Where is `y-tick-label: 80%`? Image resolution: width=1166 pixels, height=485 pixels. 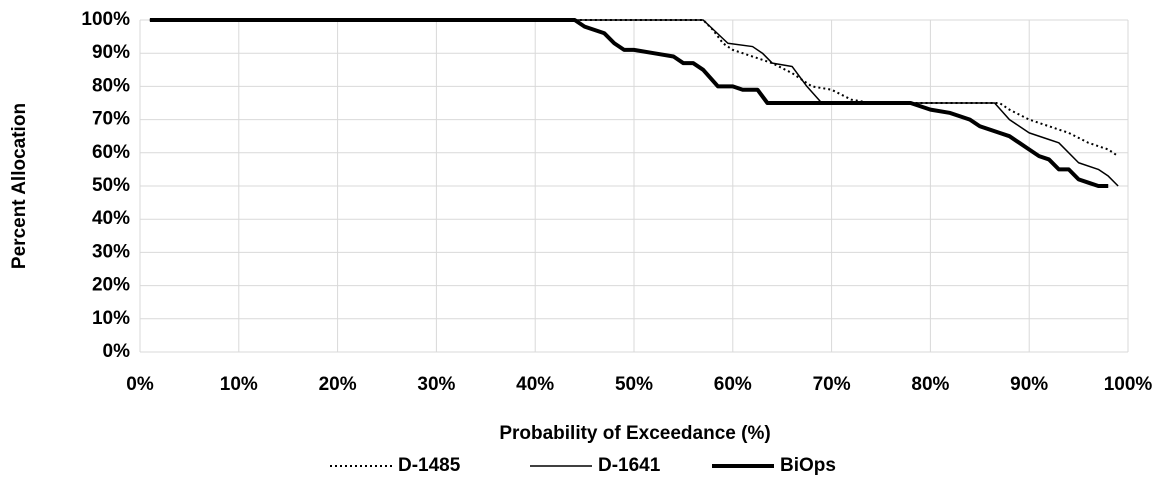
y-tick-label: 80% is located at coordinates (111, 85).